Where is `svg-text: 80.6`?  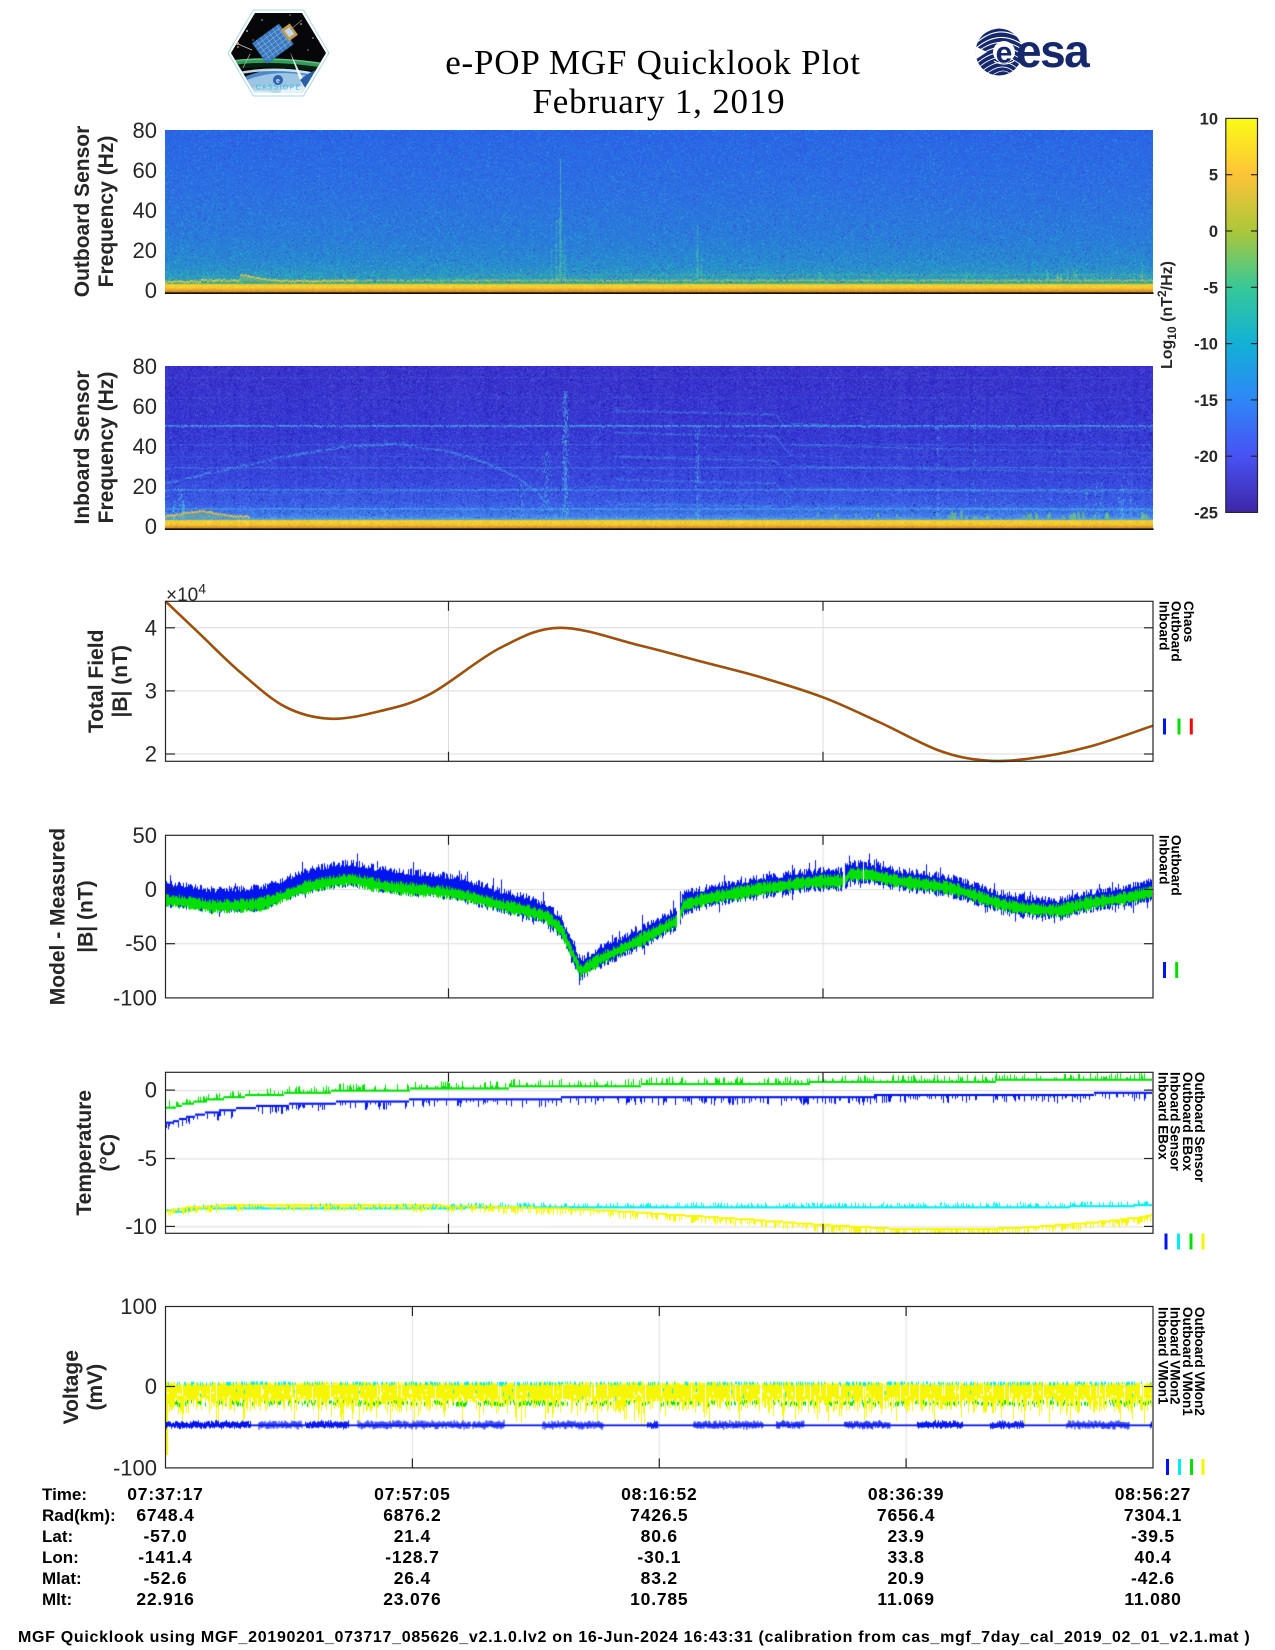
svg-text: 80.6 is located at coordinates (659, 1536).